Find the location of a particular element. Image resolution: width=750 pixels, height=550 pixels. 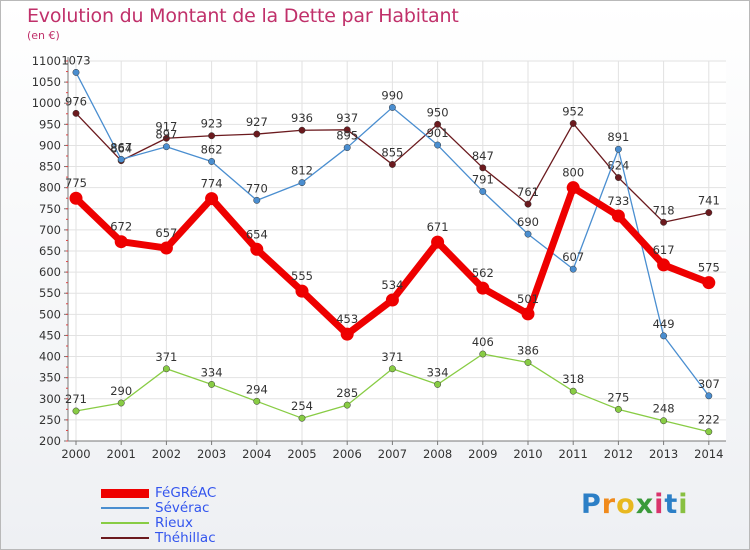

data-label: 607 is located at coordinates (573, 257).